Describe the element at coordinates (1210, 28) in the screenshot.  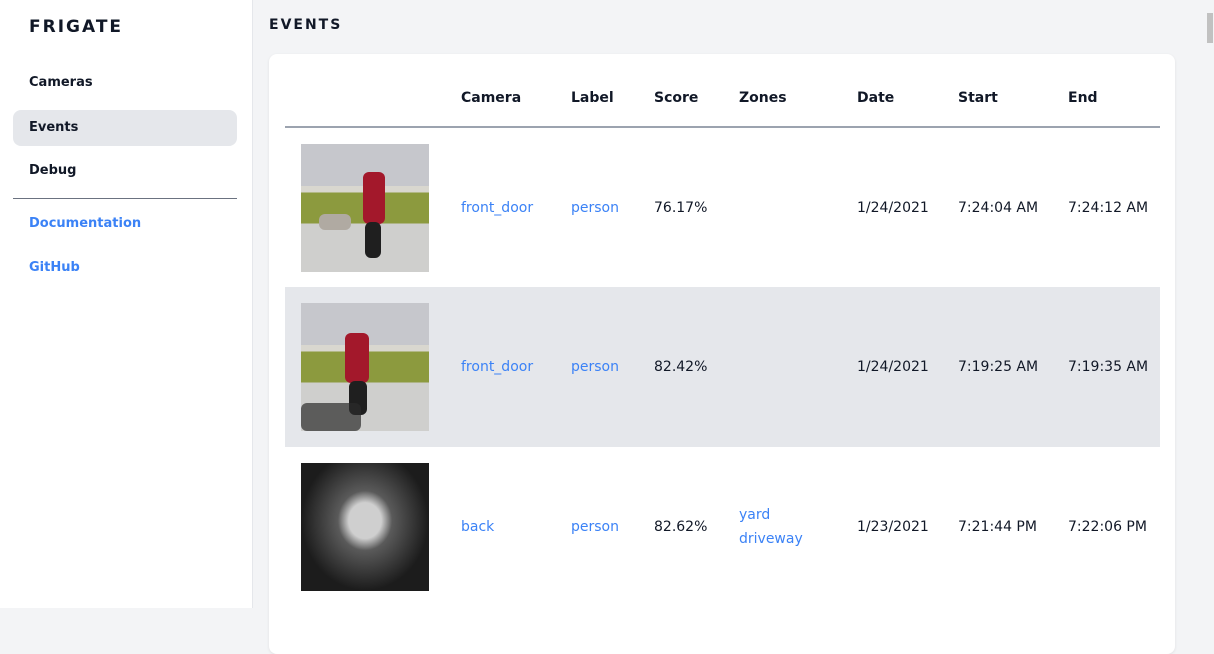
I see `scrollbar-thumb` at that location.